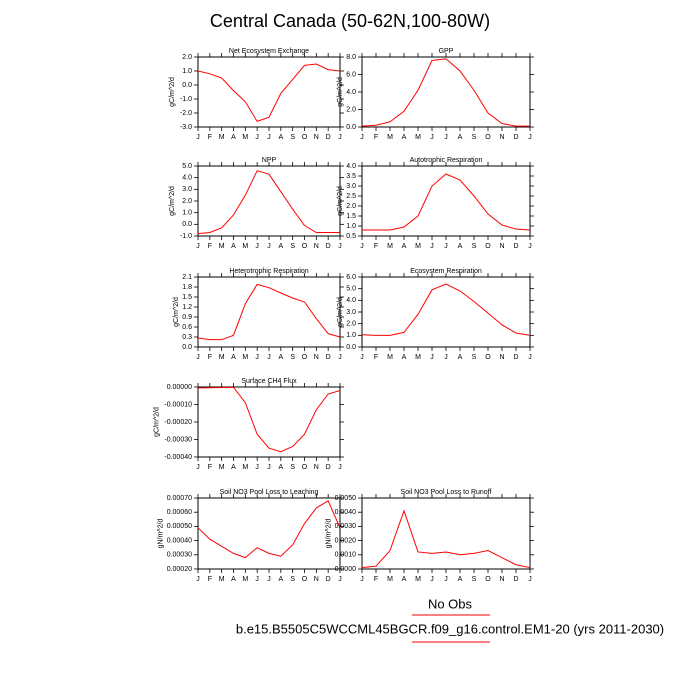  I want to click on y-tick-label: 0.00070, so click(179, 498).